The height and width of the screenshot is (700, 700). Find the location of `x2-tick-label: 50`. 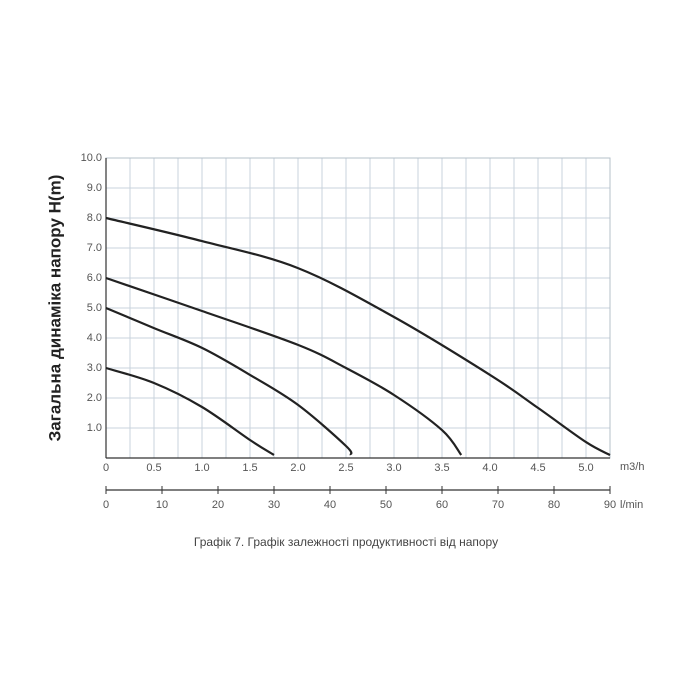

x2-tick-label: 50 is located at coordinates (386, 505).